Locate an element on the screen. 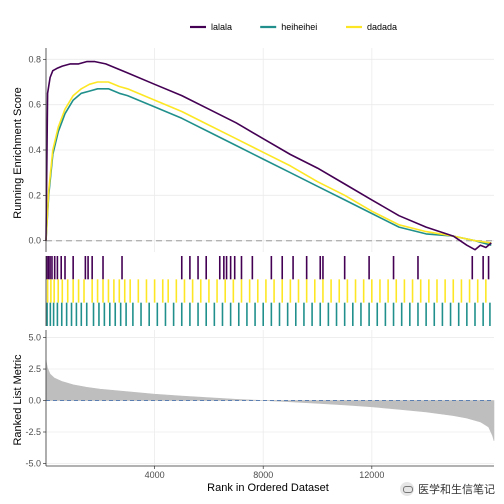 The width and height of the screenshot is (504, 504). legend-entry-heiheihei: heiheihei is located at coordinates (288, 27).